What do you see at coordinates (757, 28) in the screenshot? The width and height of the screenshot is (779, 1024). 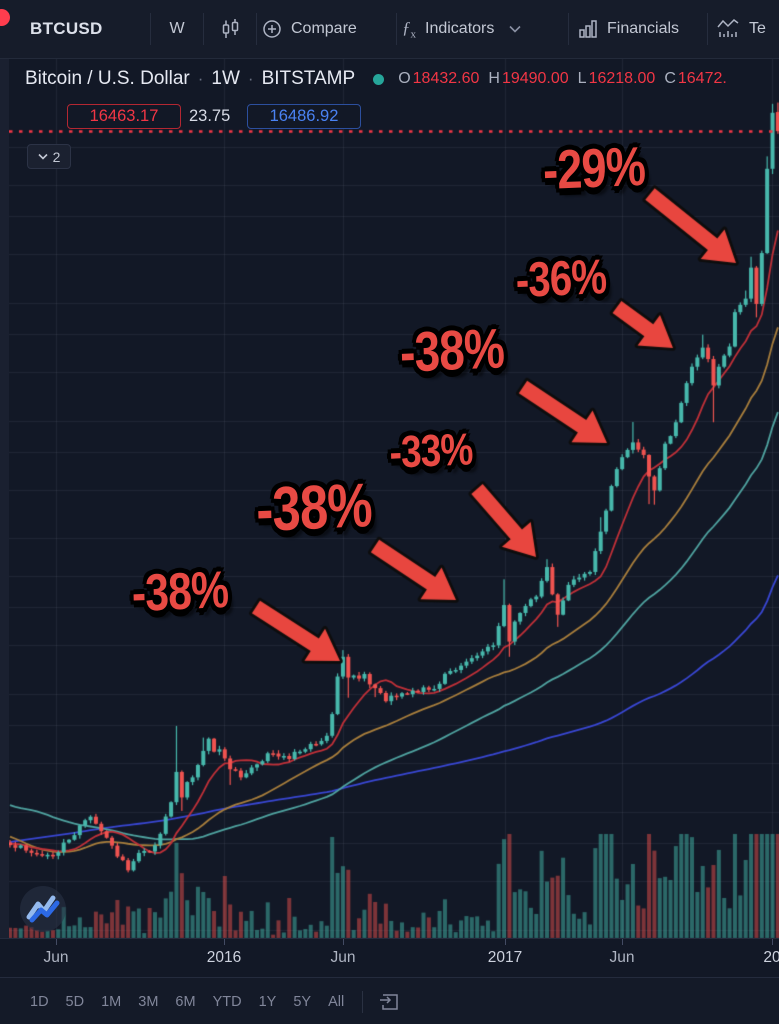 I see `technicals-label: Te` at bounding box center [757, 28].